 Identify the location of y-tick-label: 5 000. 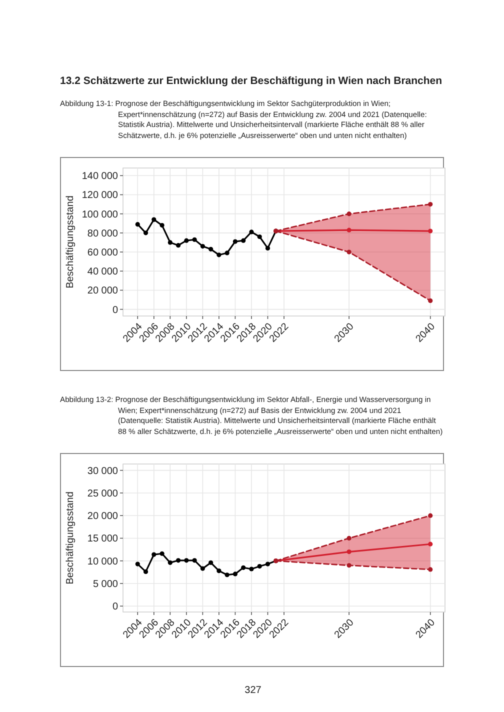
(105, 584).